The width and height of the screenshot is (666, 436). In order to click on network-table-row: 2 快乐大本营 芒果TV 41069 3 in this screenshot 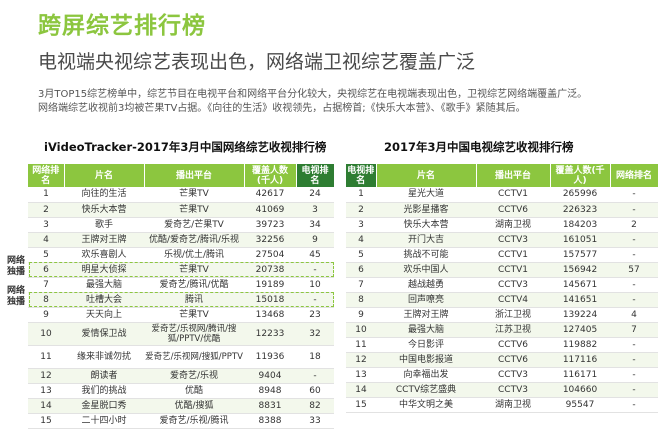, I will do `click(181, 210)`.